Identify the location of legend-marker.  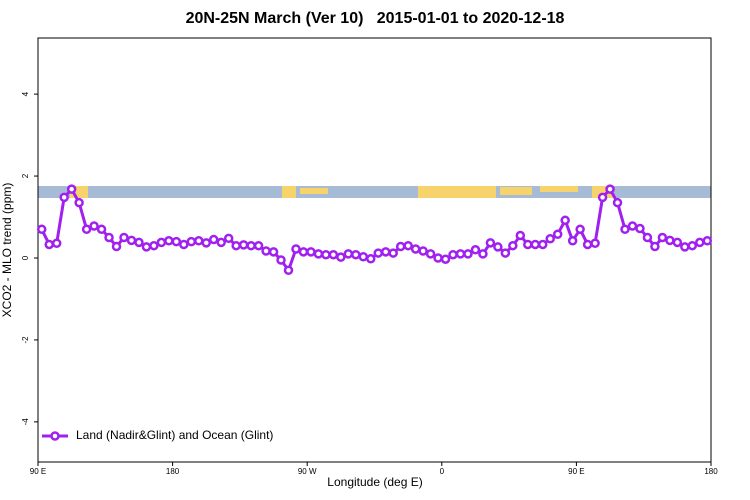
(55, 436).